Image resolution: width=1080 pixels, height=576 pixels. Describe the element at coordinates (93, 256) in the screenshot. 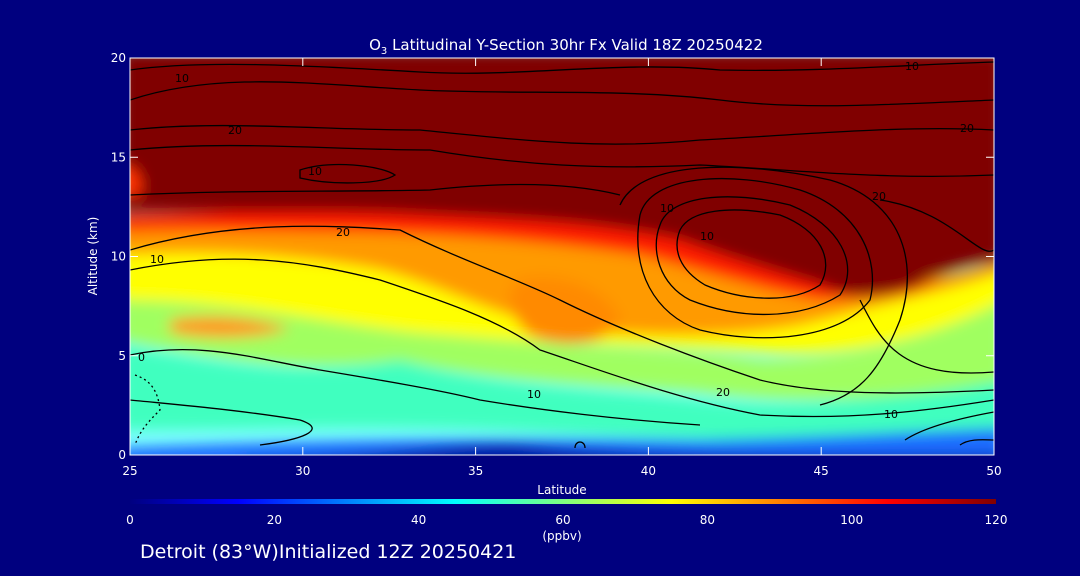

I see `y-axis-label: Altitude (km)` at that location.